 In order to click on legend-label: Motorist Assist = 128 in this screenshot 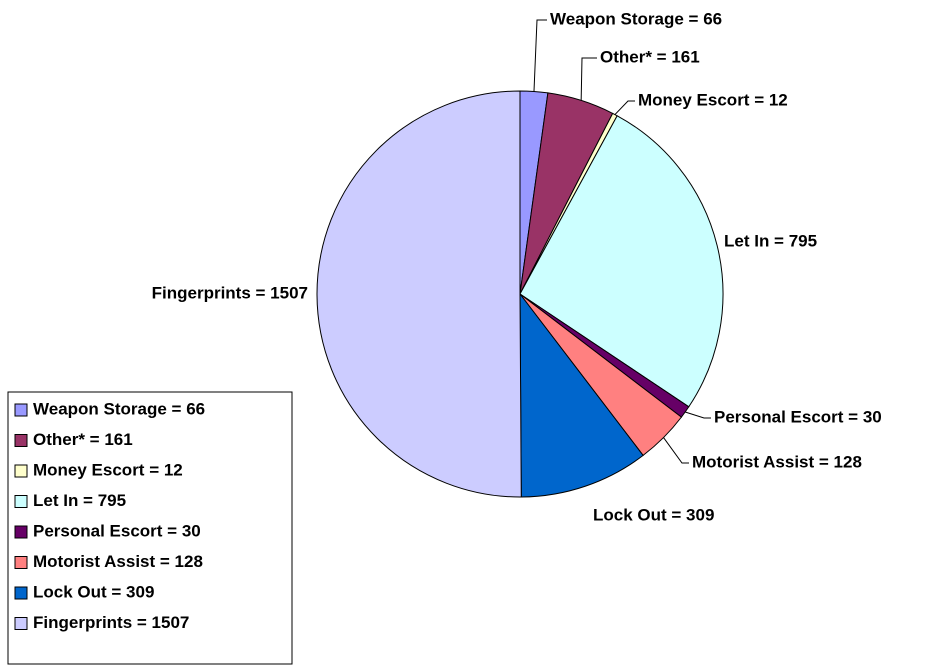, I will do `click(118, 561)`.